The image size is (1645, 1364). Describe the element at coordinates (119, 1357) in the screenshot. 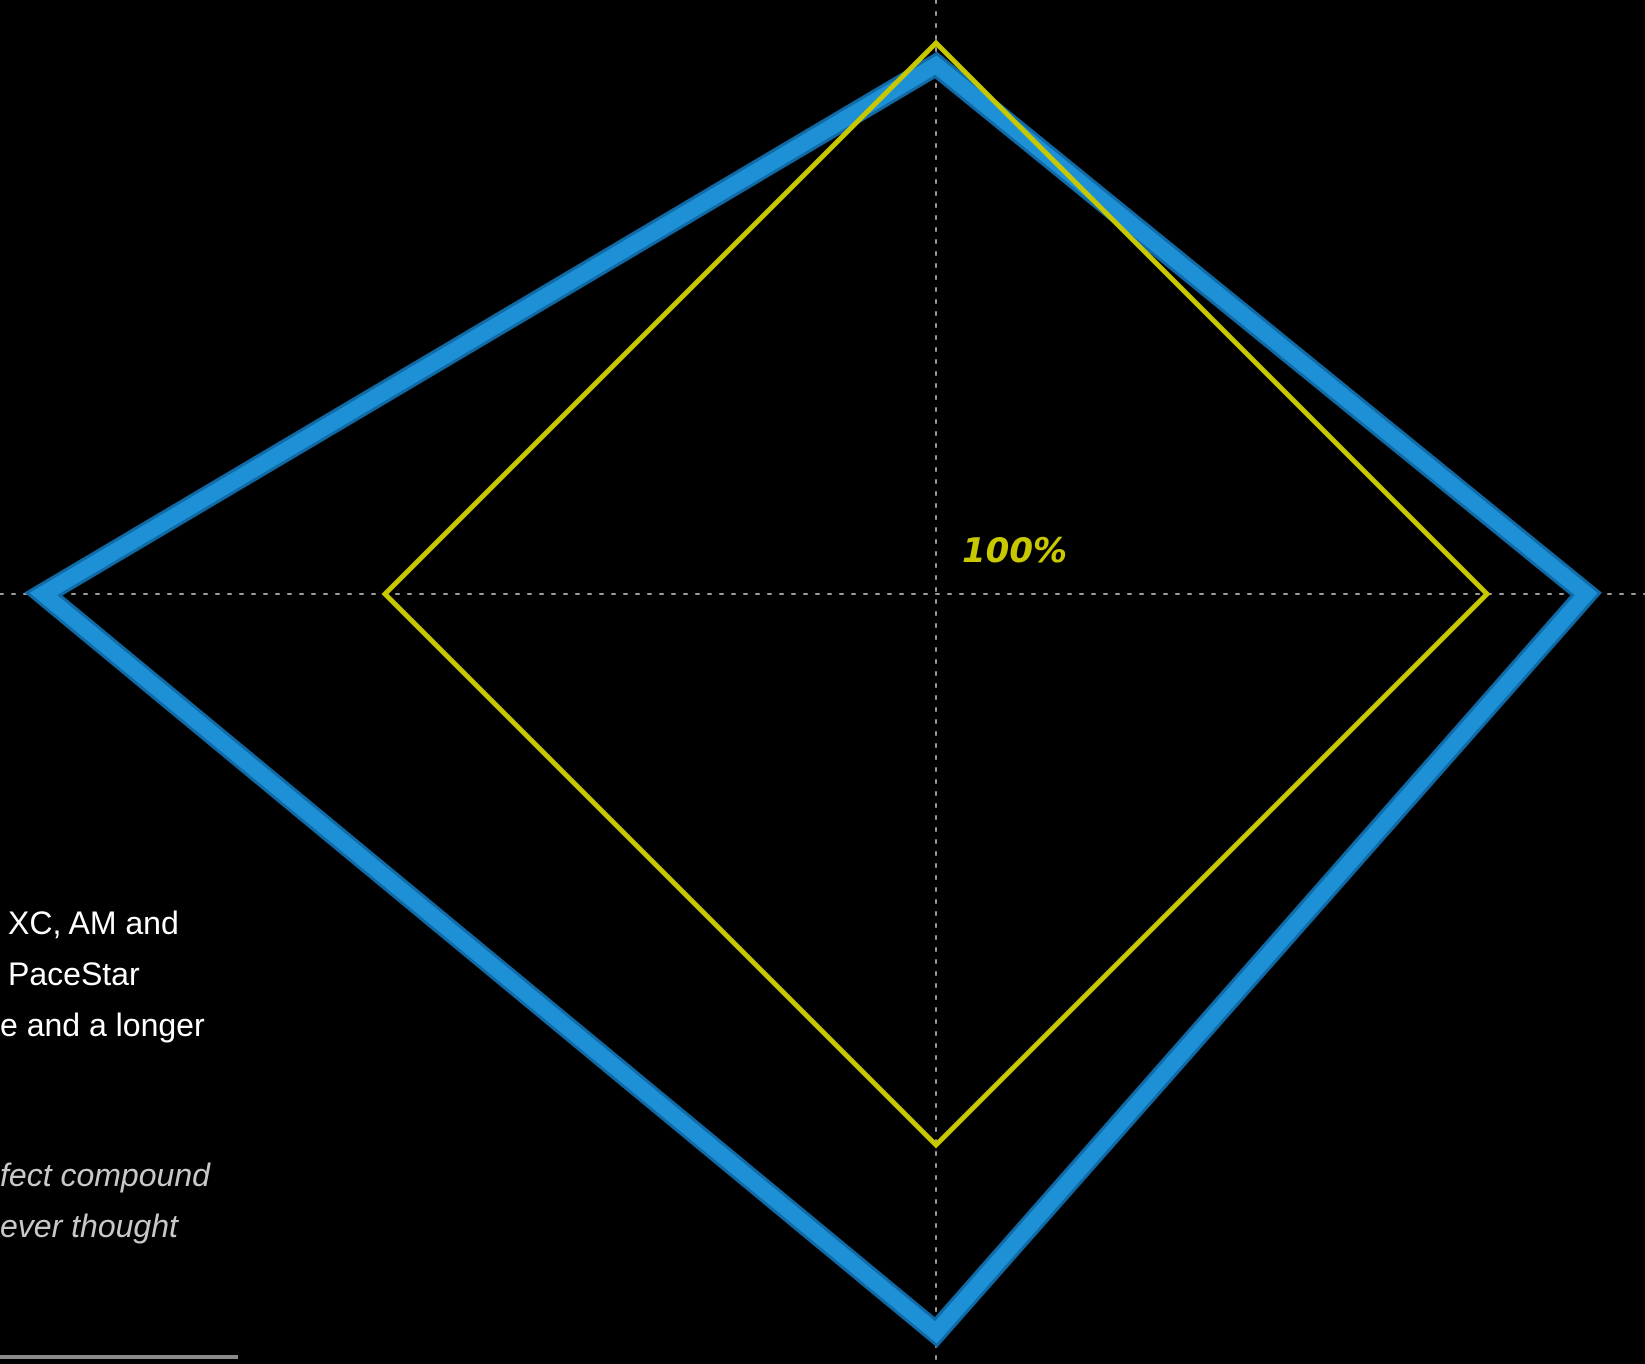

I see `divider-line` at that location.